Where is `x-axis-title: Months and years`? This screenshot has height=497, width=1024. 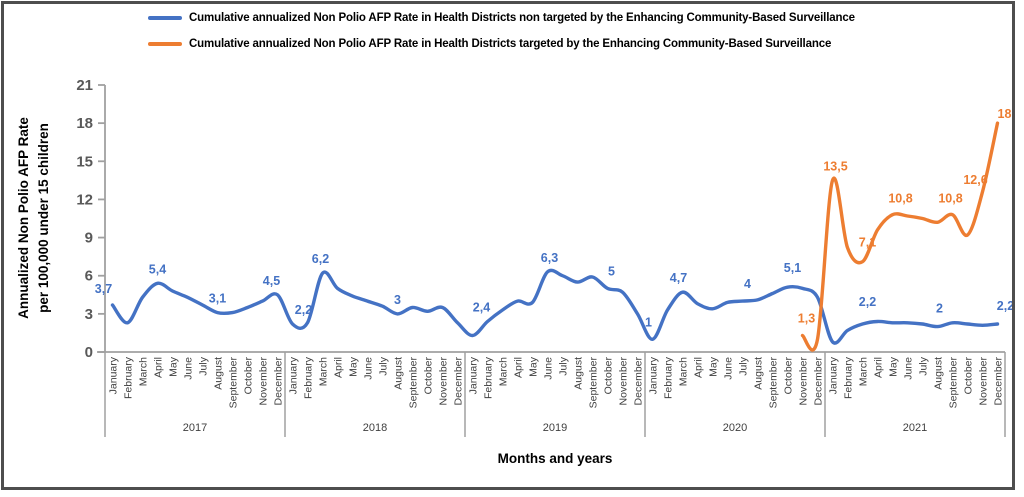 x-axis-title: Months and years is located at coordinates (555, 458).